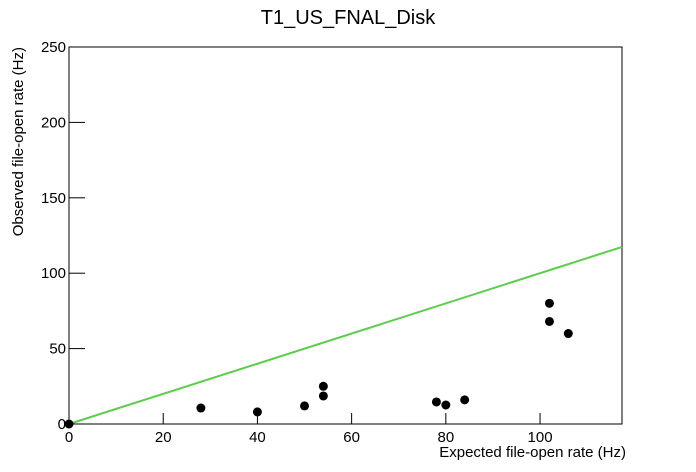 The image size is (696, 472). I want to click on y-tick-label: 100, so click(53, 273).